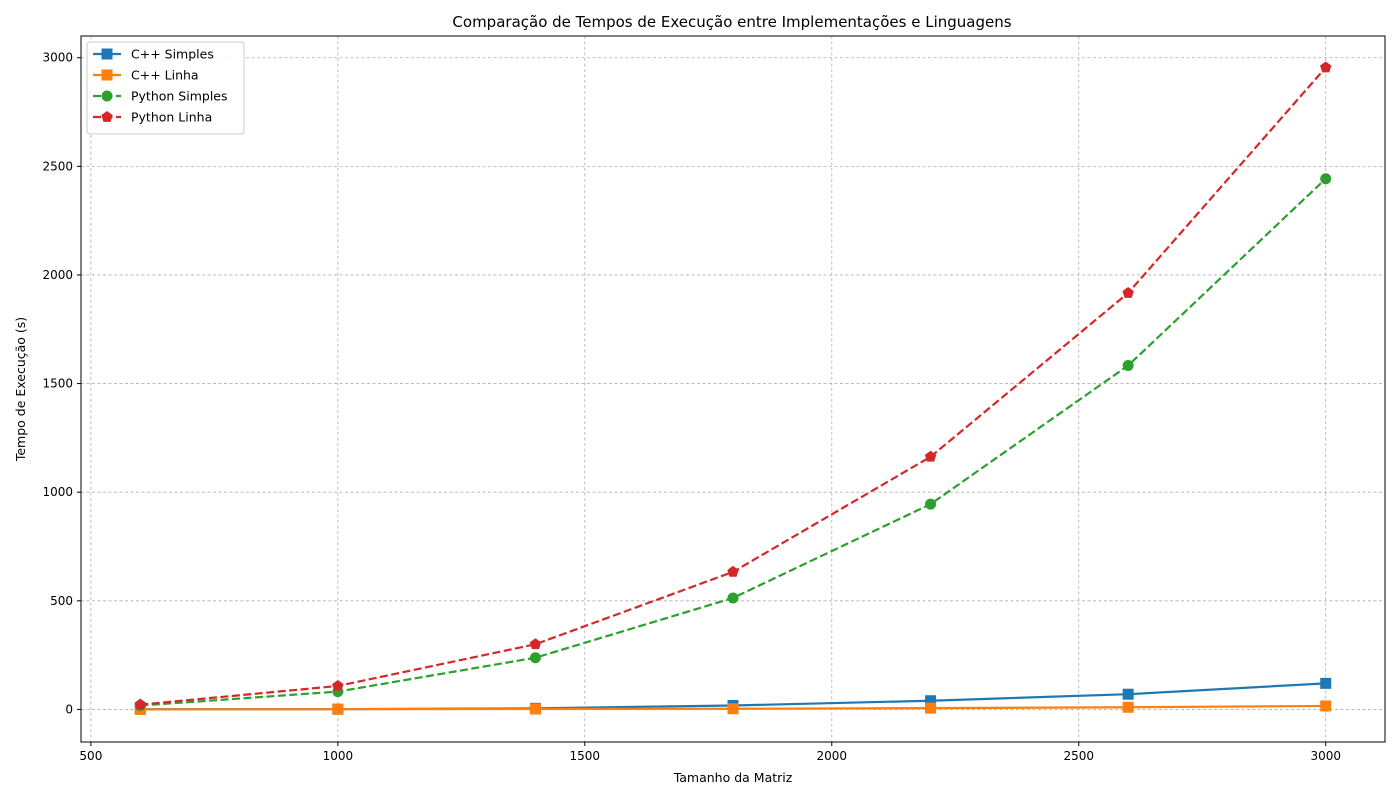 The height and width of the screenshot is (800, 1400). Describe the element at coordinates (57, 384) in the screenshot. I see `y-tick-label: 1500` at that location.